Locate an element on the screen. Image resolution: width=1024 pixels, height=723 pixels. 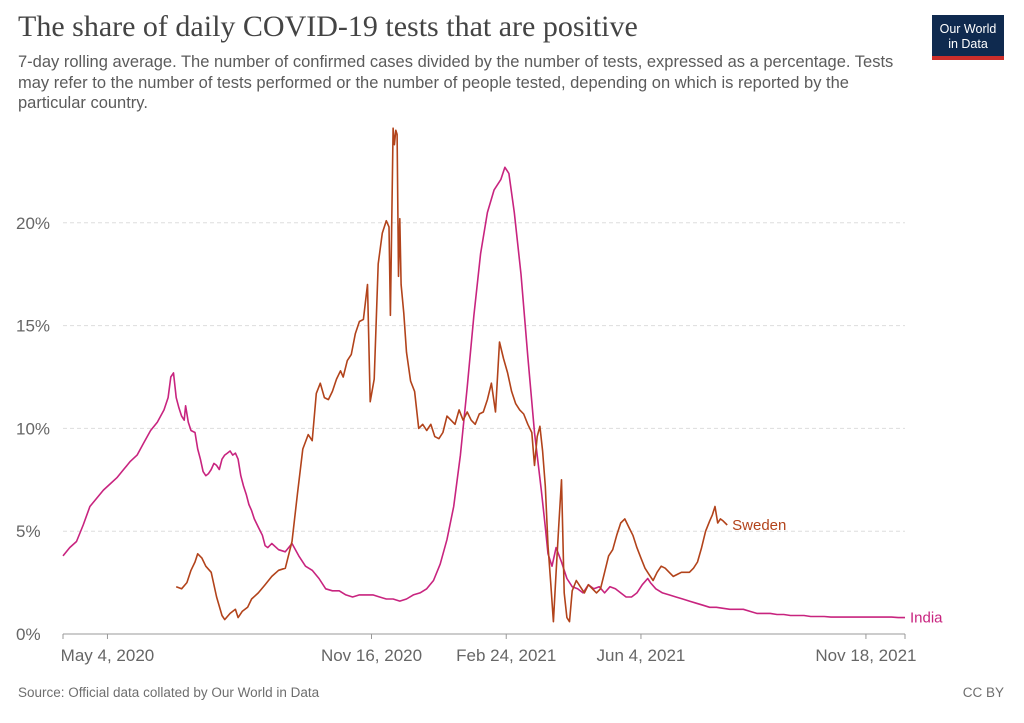
series-label-india: India is located at coordinates (926, 618).